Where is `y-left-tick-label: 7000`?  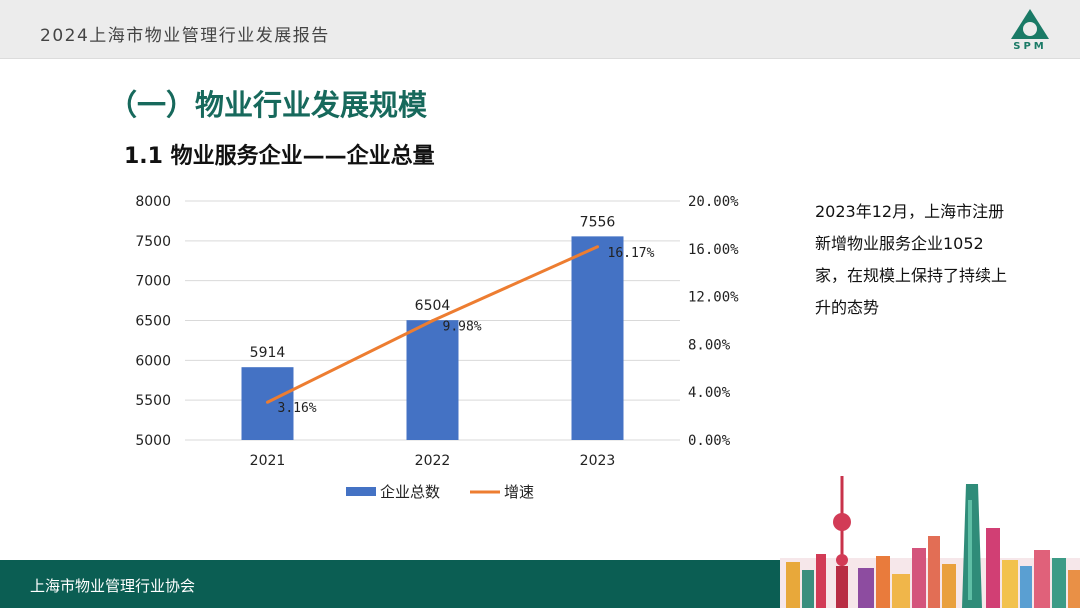 y-left-tick-label: 7000 is located at coordinates (153, 282).